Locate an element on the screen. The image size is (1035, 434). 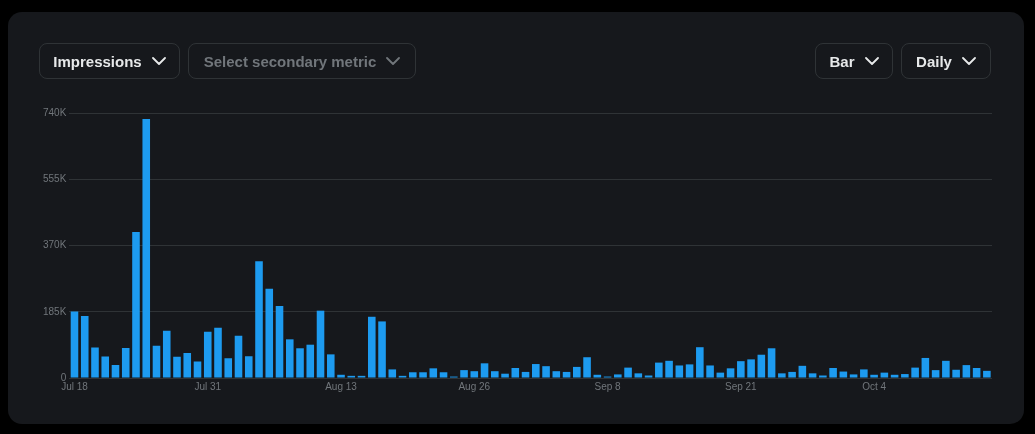
y-tick-label: 740K is located at coordinates (55, 112).